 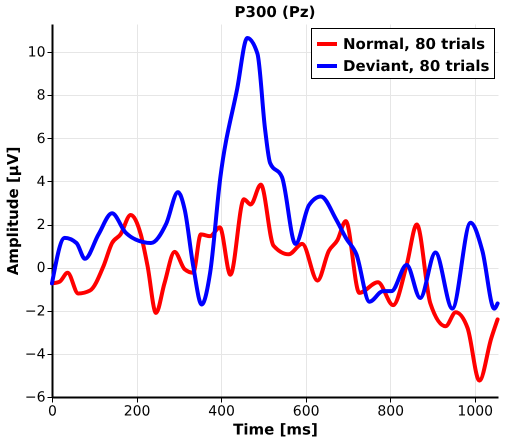 What do you see at coordinates (35, 398) in the screenshot?
I see `y-tick-label: −6` at bounding box center [35, 398].